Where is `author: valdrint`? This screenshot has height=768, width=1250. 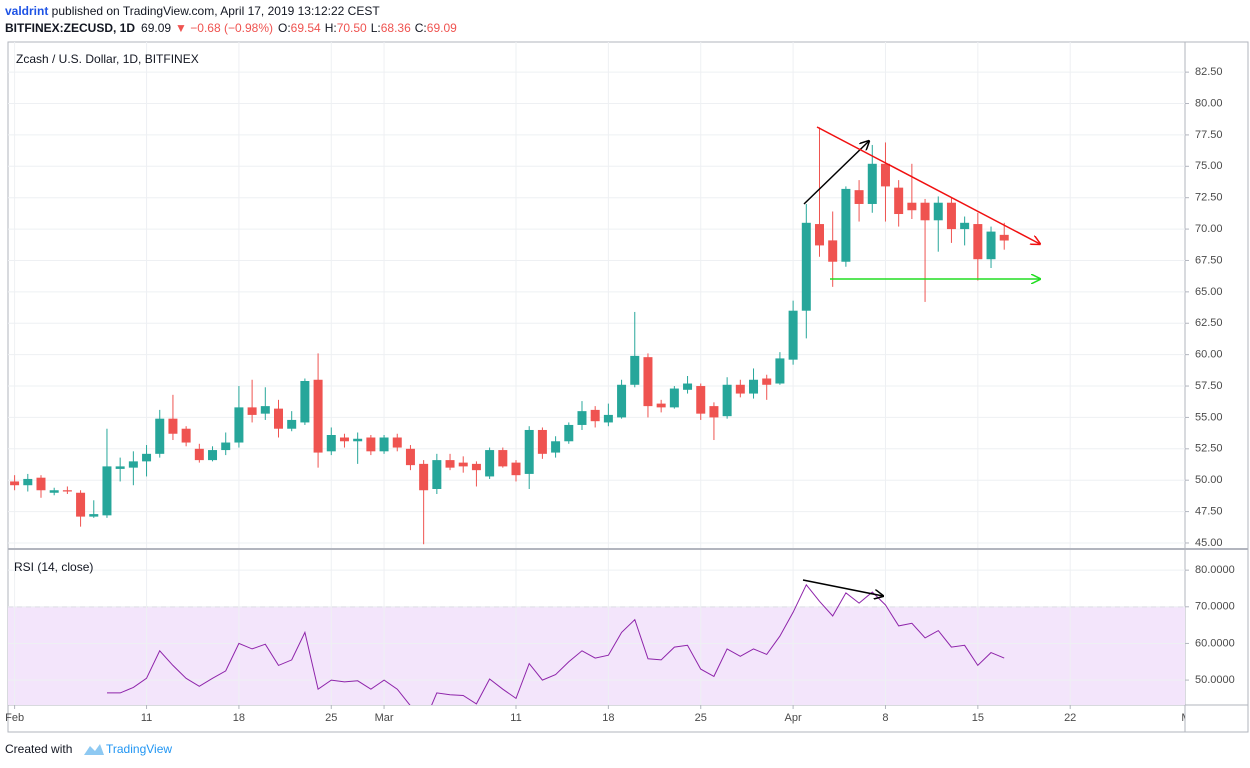
author: valdrint is located at coordinates (26, 11).